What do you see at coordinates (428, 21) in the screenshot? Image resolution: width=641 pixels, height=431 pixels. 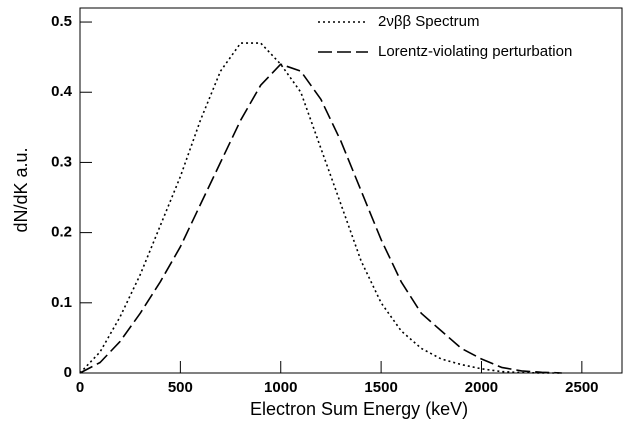 I see `legend-label: 2νββ Spectrum` at bounding box center [428, 21].